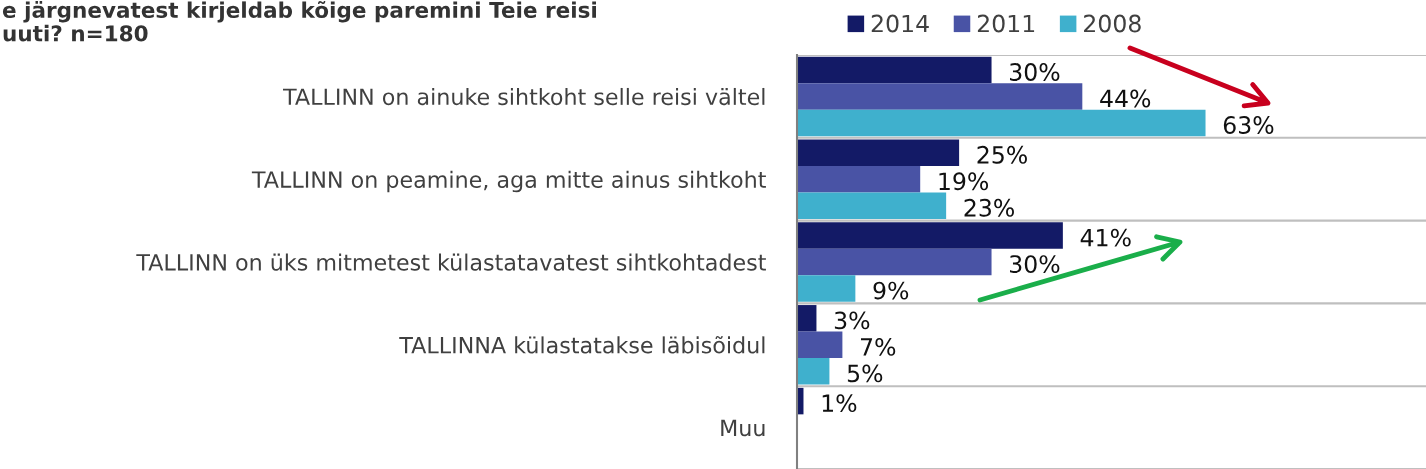 This screenshot has height=469, width=1426. What do you see at coordinates (582, 344) in the screenshot?
I see `y-tick-label: TALLINNA külastatakse läbisõidul` at bounding box center [582, 344].